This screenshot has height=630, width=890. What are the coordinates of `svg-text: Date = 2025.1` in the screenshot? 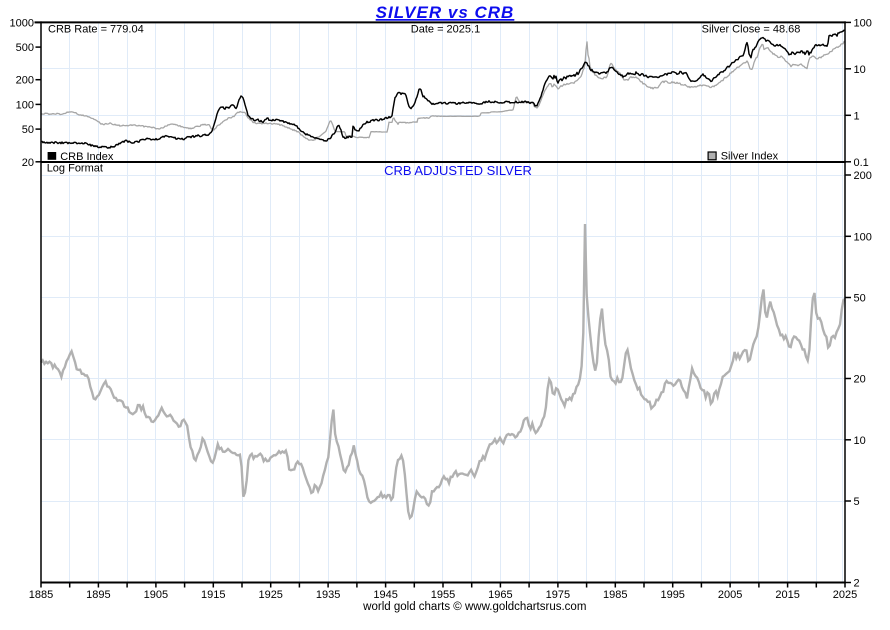 It's located at (445, 30).